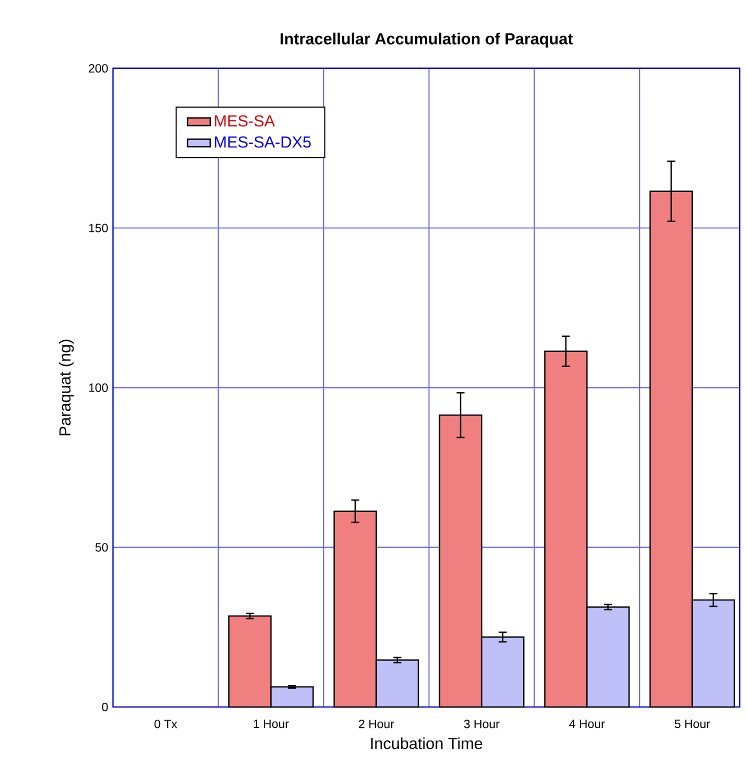 The width and height of the screenshot is (747, 778). Describe the element at coordinates (98, 387) in the screenshot. I see `y-tick-label: 100` at that location.